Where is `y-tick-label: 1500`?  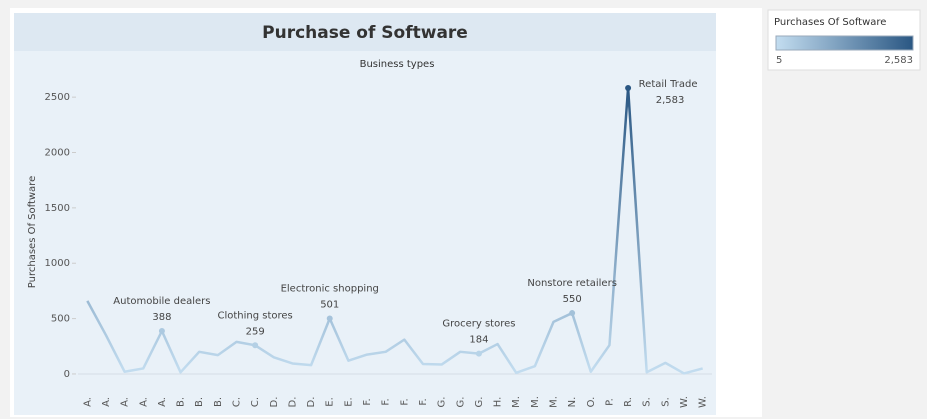 y-tick-label: 1500 is located at coordinates (57, 208).